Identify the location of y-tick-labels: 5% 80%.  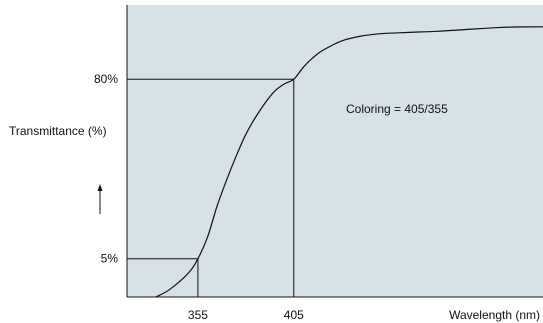
(106, 169).